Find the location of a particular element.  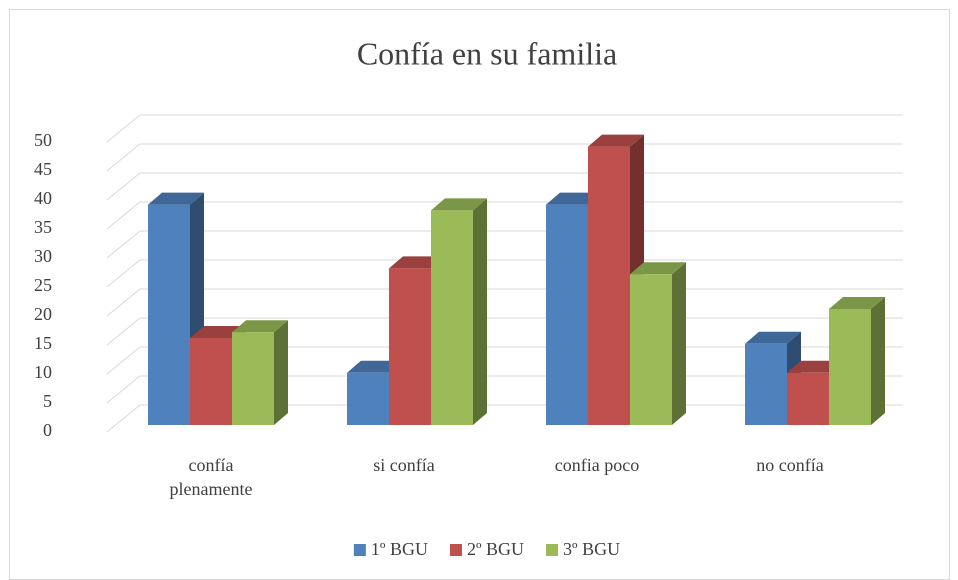

y-tick-label: 45 is located at coordinates (43, 169).